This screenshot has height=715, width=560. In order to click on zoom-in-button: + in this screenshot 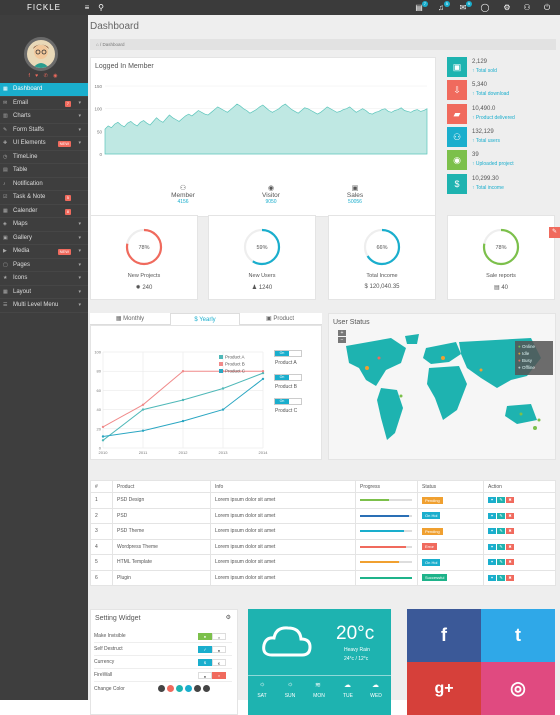, I will do `click(342, 333)`.